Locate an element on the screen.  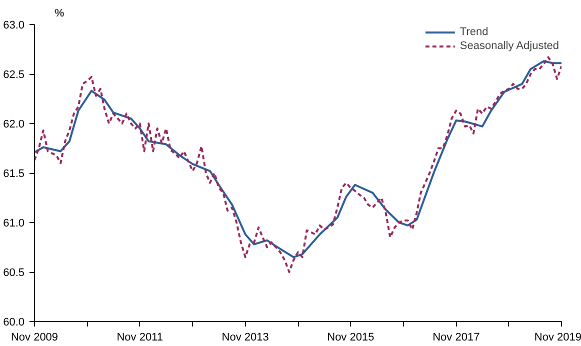
y-tick-label: 62.0 is located at coordinates (14, 124).